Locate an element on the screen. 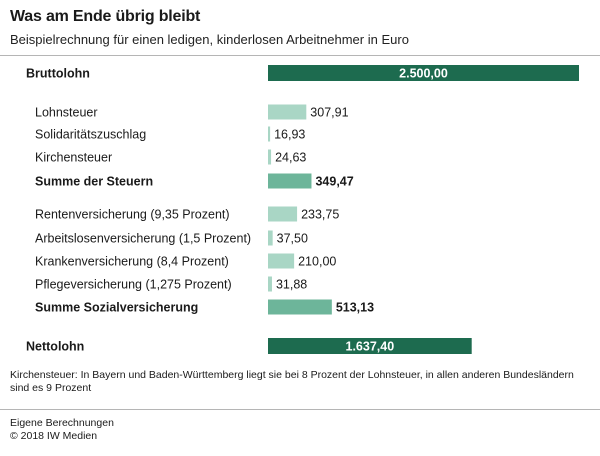  data-label: 31,88 is located at coordinates (291, 285).